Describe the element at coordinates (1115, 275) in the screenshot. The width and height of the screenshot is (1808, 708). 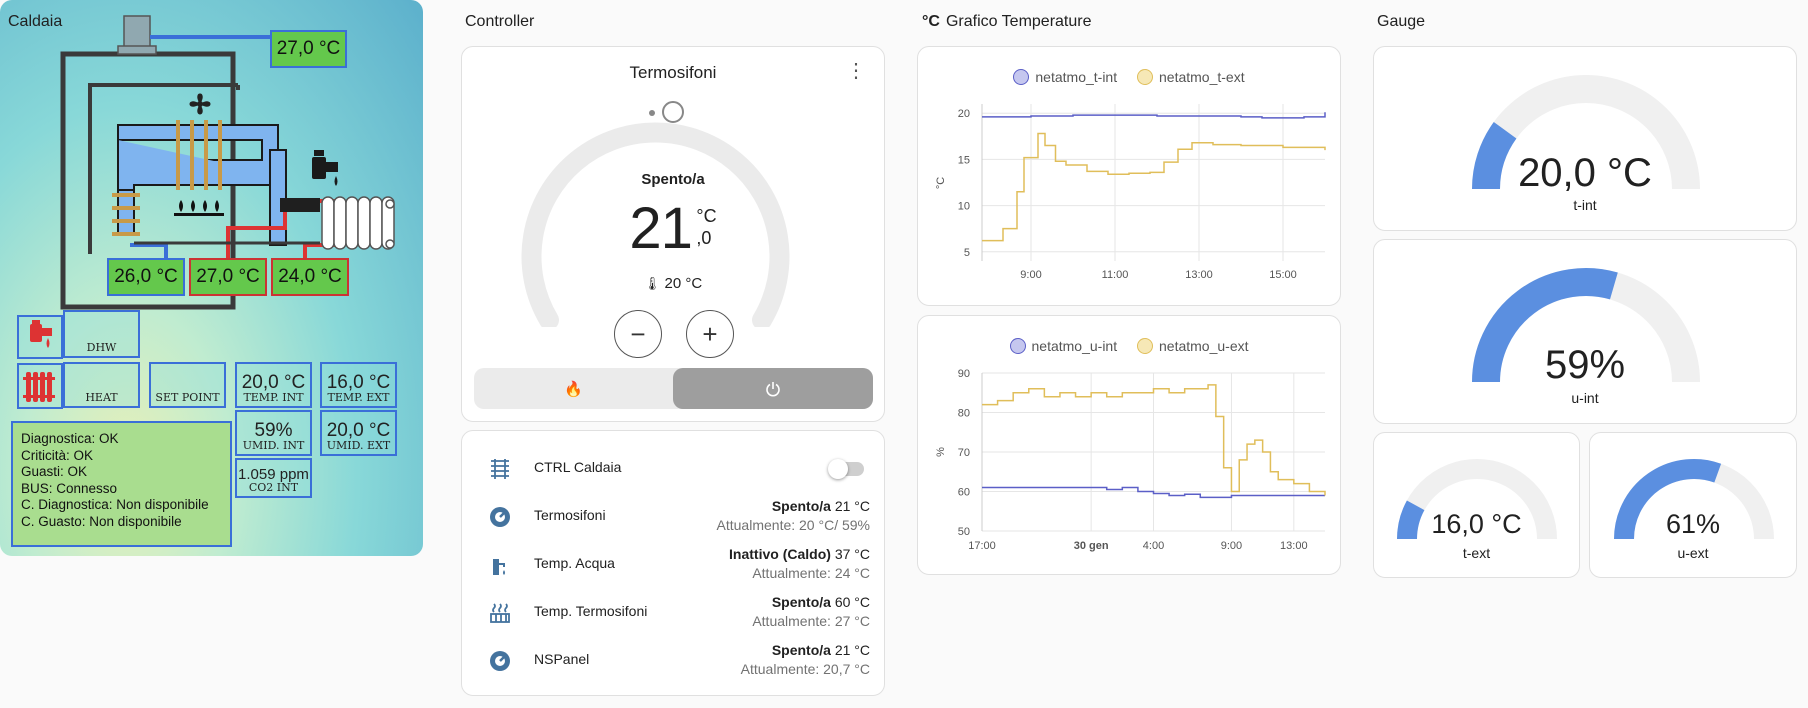
I see `x-tick-label: 11:00` at that location.